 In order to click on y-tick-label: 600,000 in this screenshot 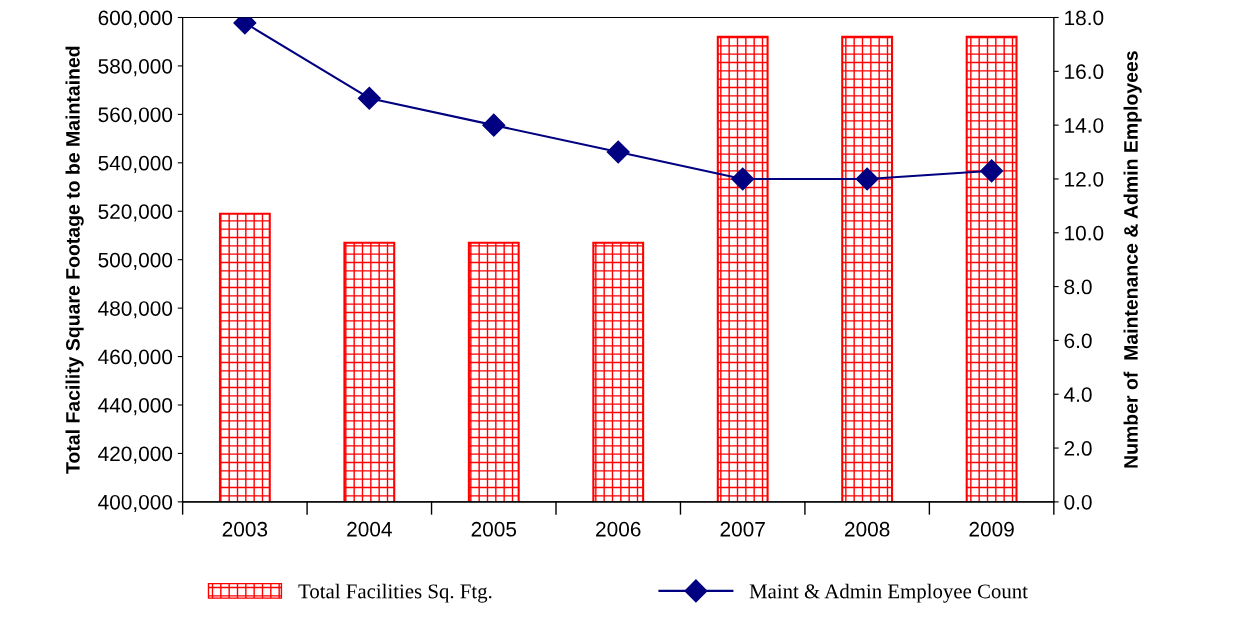, I will do `click(135, 19)`.